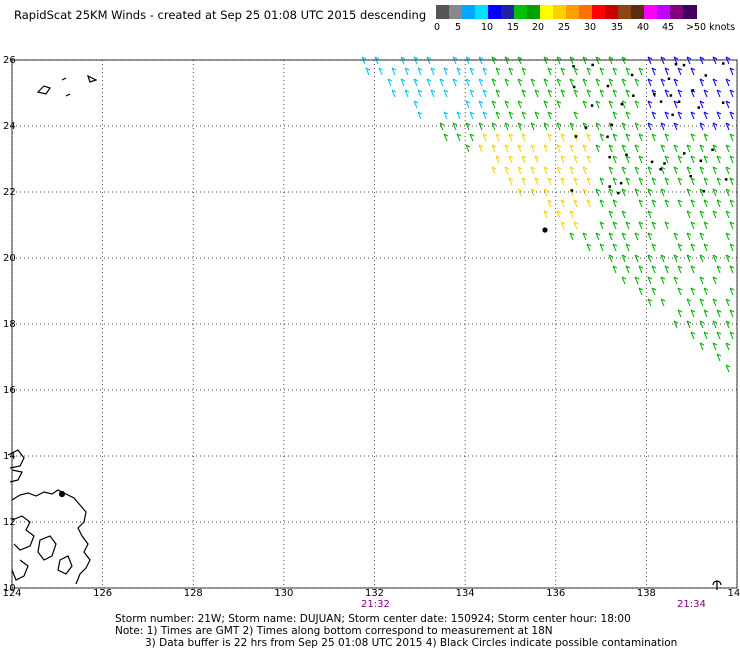 This screenshot has height=650, width=740. Describe the element at coordinates (564, 27) in the screenshot. I see `legend-tick-label: 25` at that location.